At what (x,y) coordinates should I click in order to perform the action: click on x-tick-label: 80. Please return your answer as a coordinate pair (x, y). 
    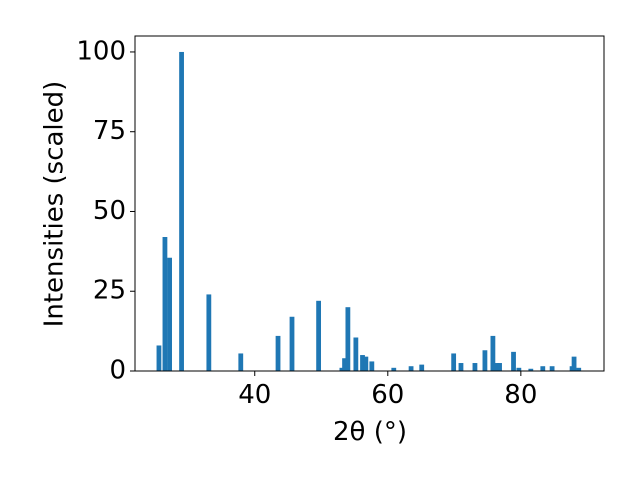
    Looking at the image, I should click on (520, 395).